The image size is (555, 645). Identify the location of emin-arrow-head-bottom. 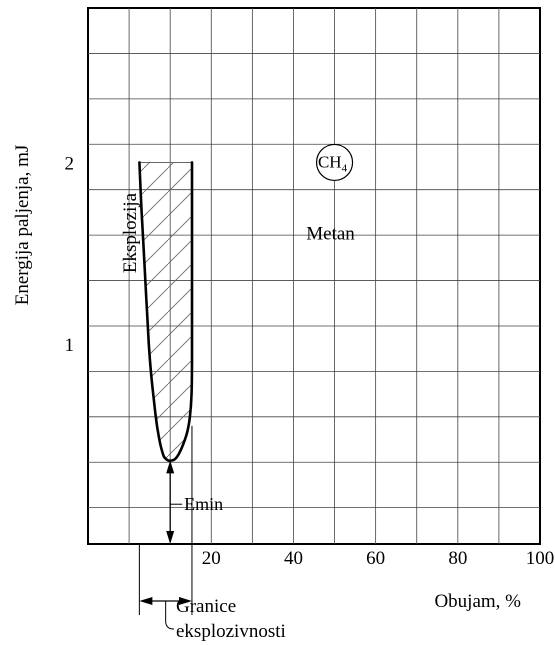
(170, 537).